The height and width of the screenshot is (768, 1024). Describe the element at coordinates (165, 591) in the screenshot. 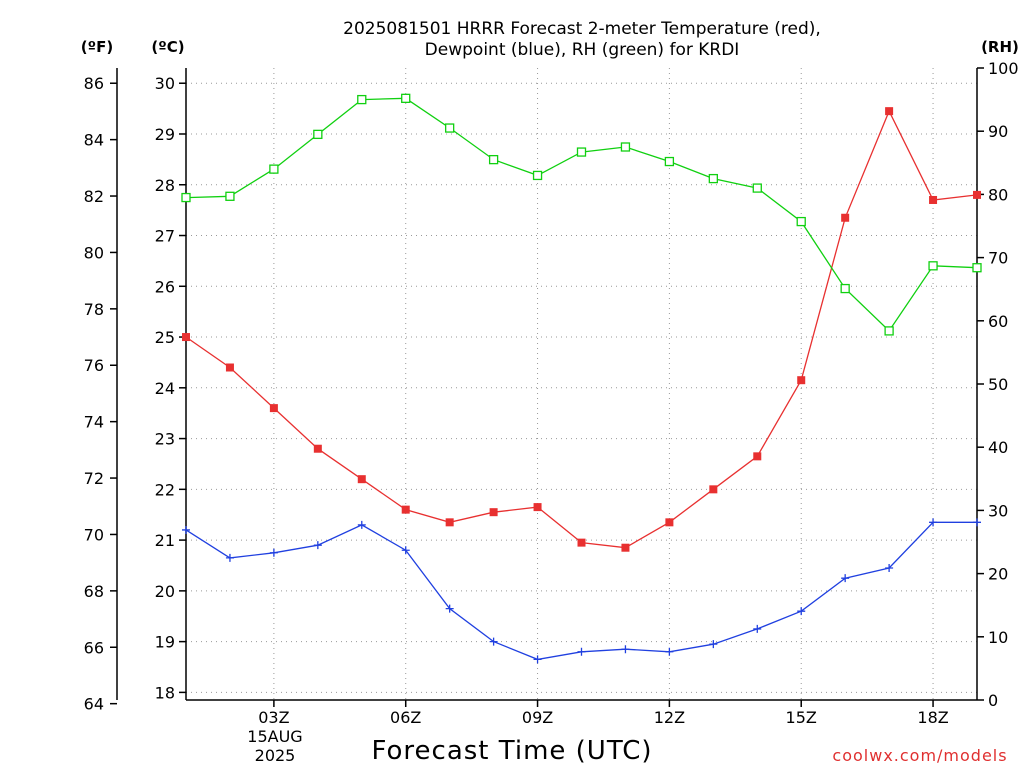

I see `celsius-tick-label: 20` at that location.